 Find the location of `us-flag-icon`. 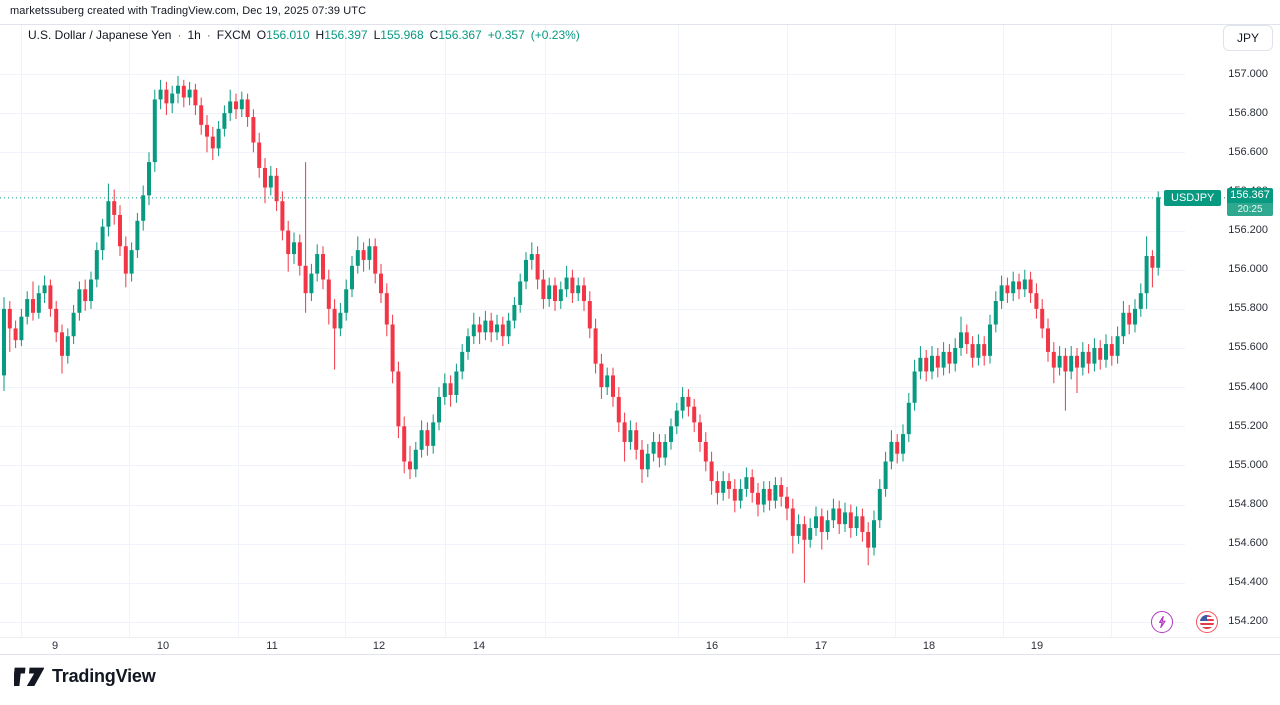

us-flag-icon is located at coordinates (1207, 622).